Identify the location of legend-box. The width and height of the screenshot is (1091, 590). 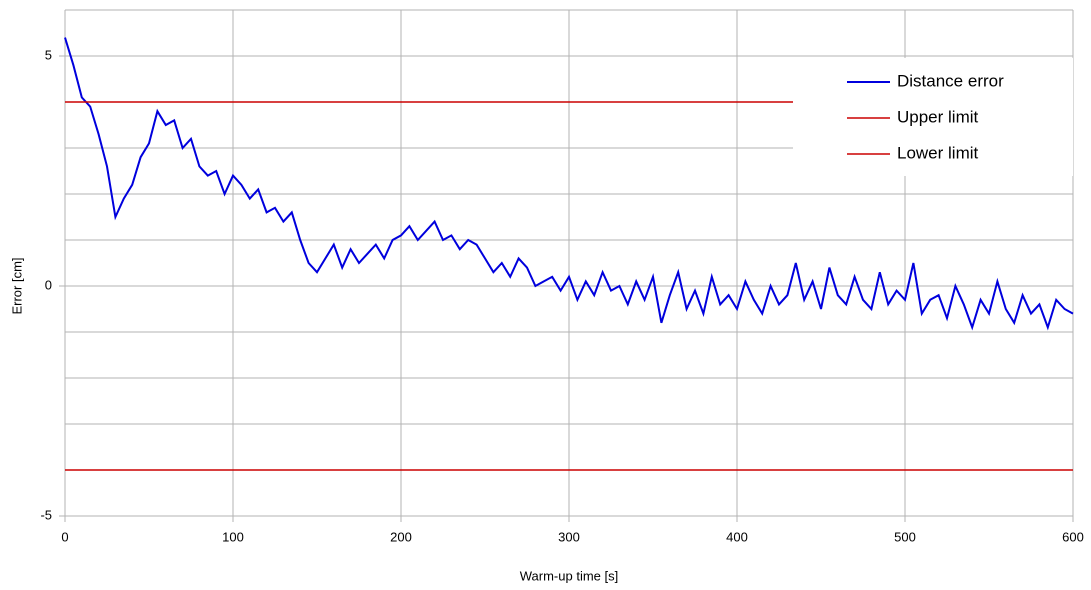
(933, 117).